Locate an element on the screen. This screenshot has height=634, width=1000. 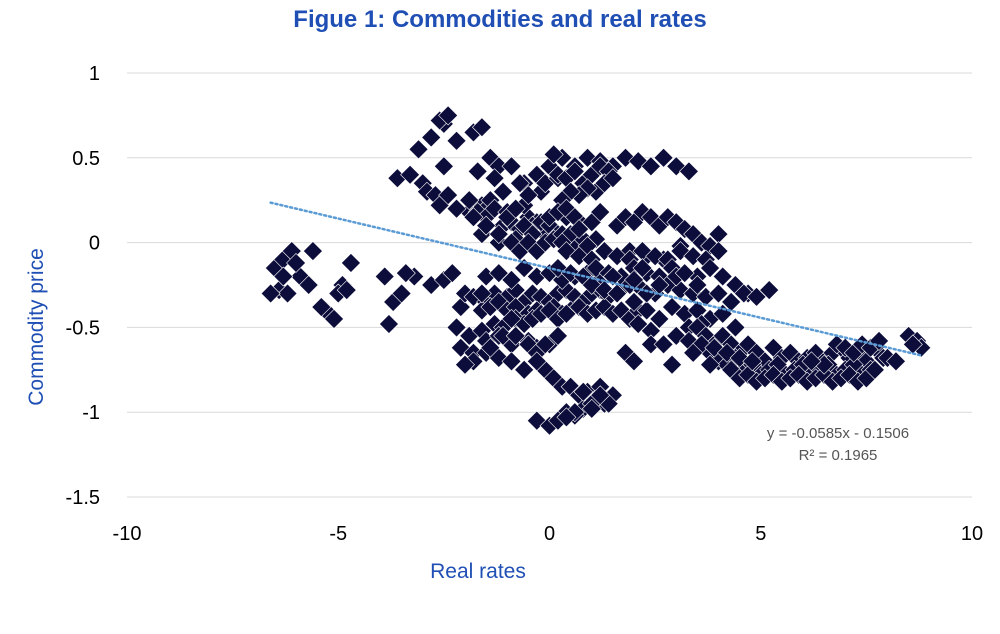
y-tick-label: -1.5 is located at coordinates (83, 498).